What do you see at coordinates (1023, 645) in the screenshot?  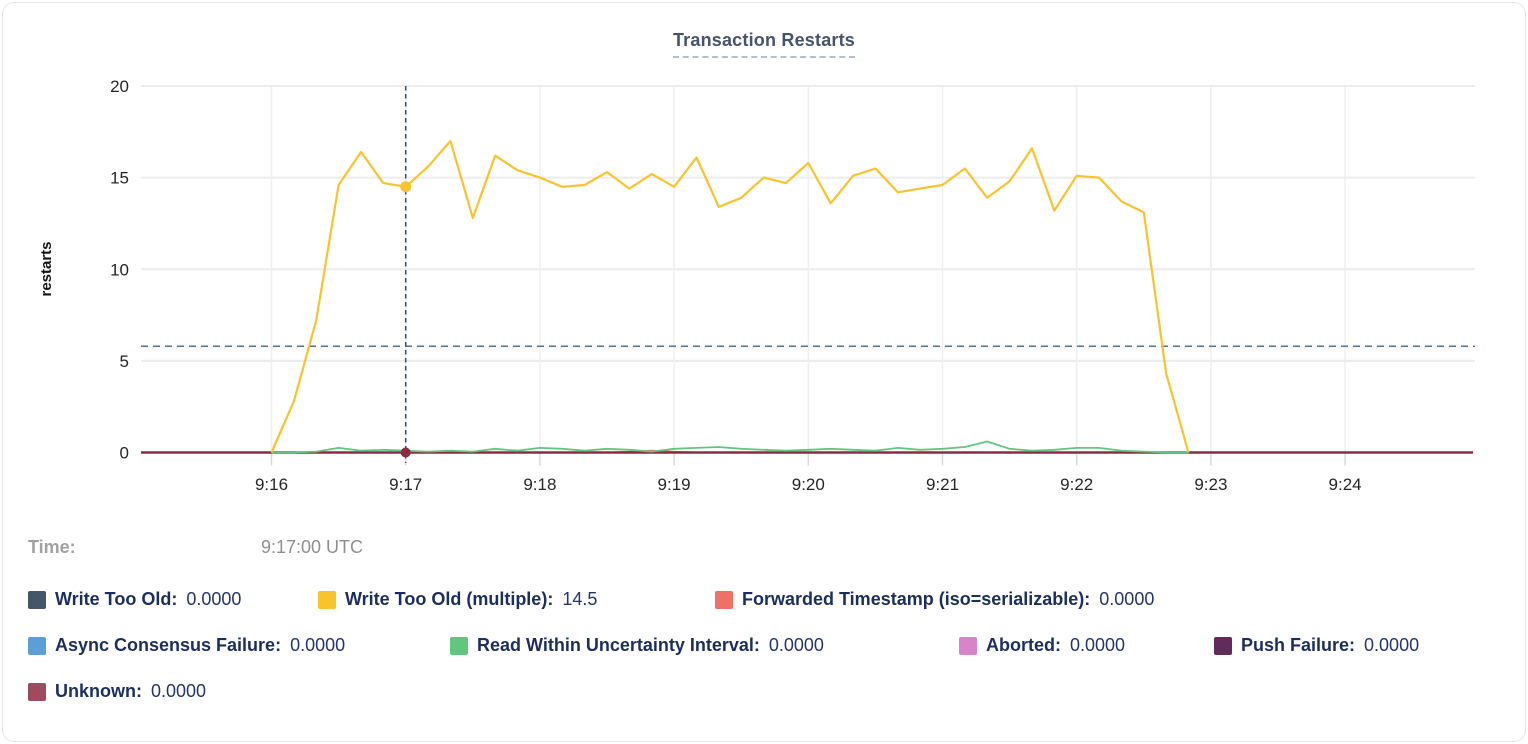 I see `legend-label: Aborted:` at bounding box center [1023, 645].